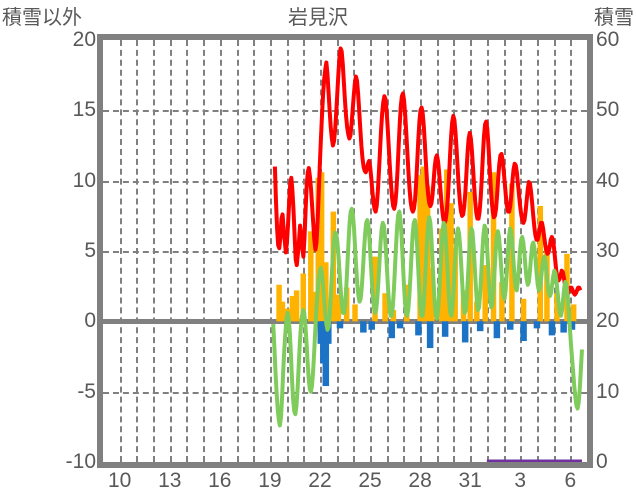 The height and width of the screenshot is (501, 636). I want to click on left-axis-tick-label: 10, so click(84, 180).